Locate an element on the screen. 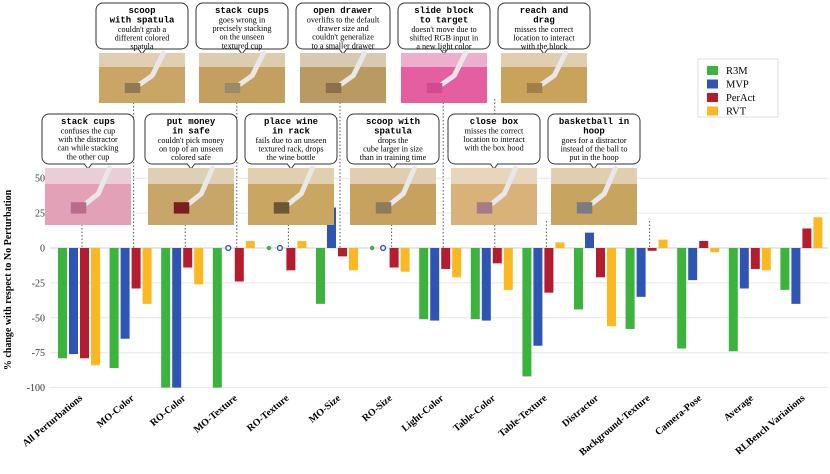 The width and height of the screenshot is (830, 474). bar-r3m-table-color is located at coordinates (475, 284).